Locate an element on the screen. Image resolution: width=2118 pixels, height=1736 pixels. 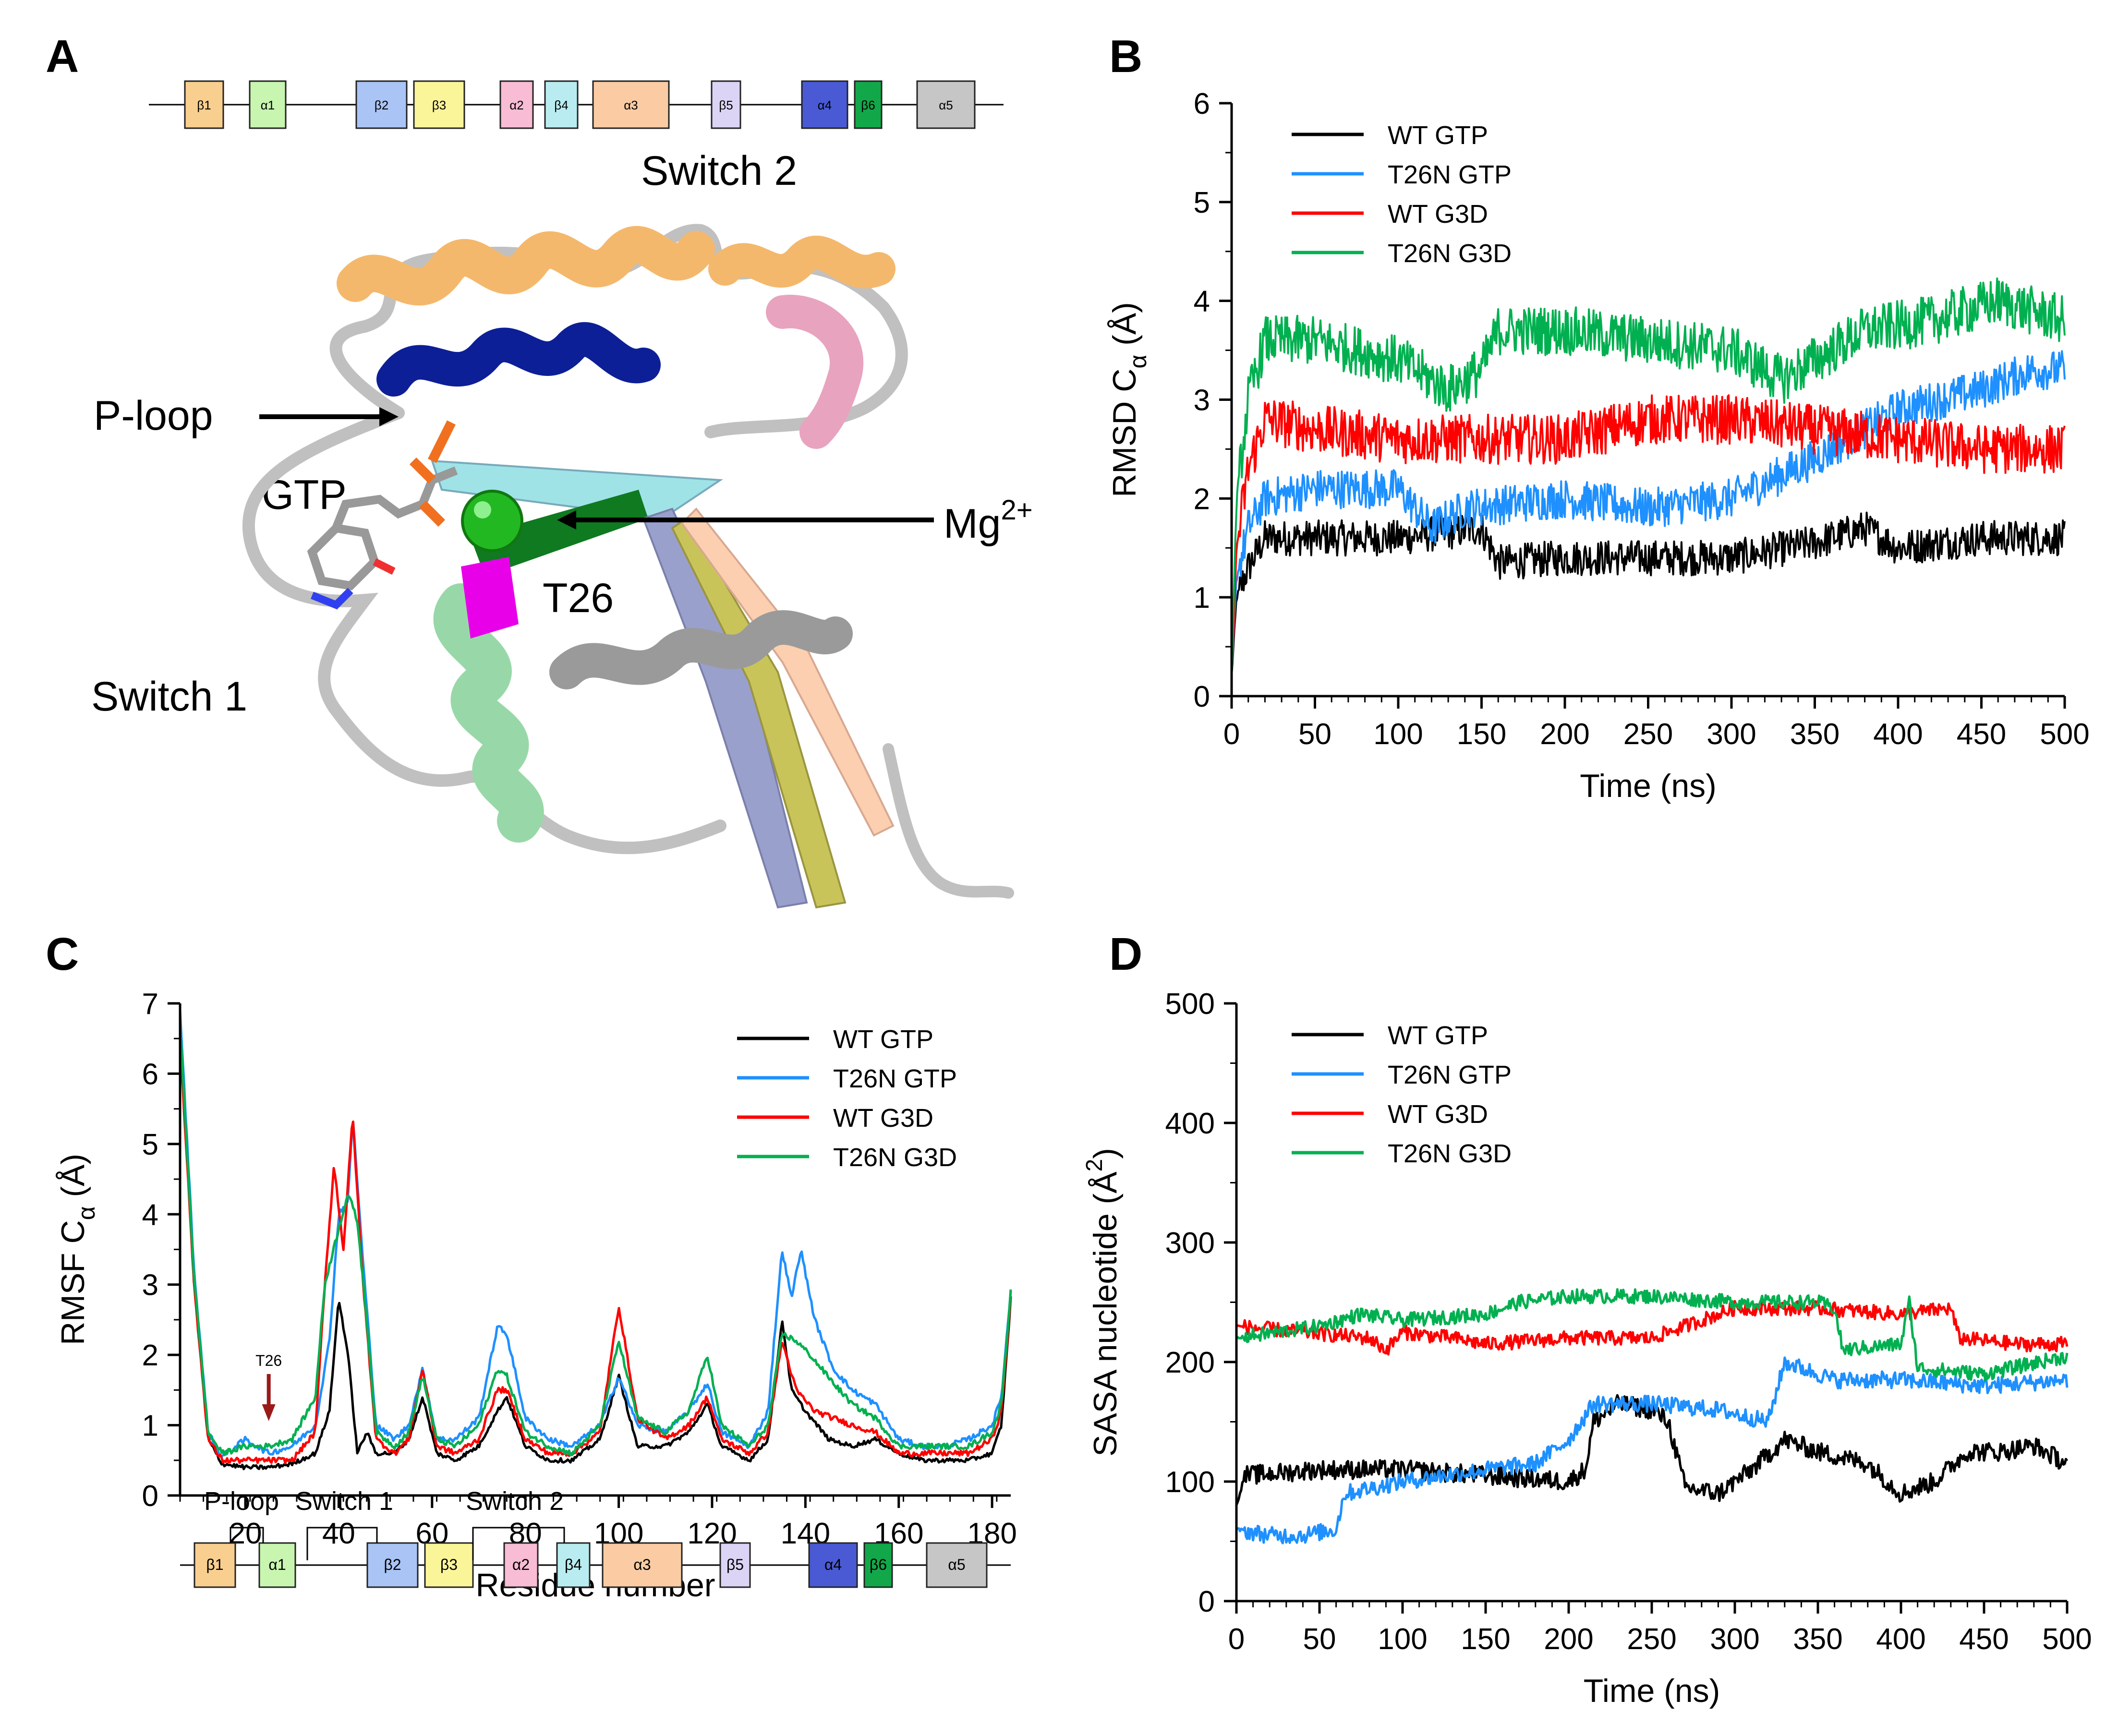
x-tick-label: 150 is located at coordinates (1481, 734).